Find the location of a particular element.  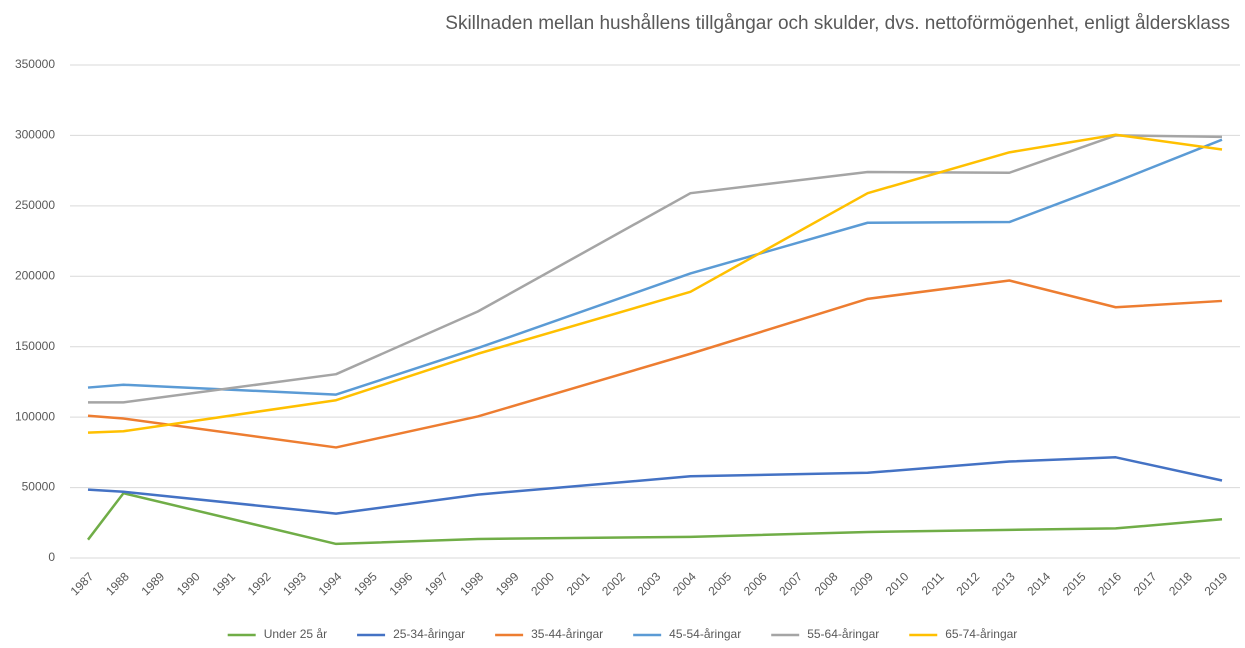

y-tick-label: 0 is located at coordinates (51, 557).